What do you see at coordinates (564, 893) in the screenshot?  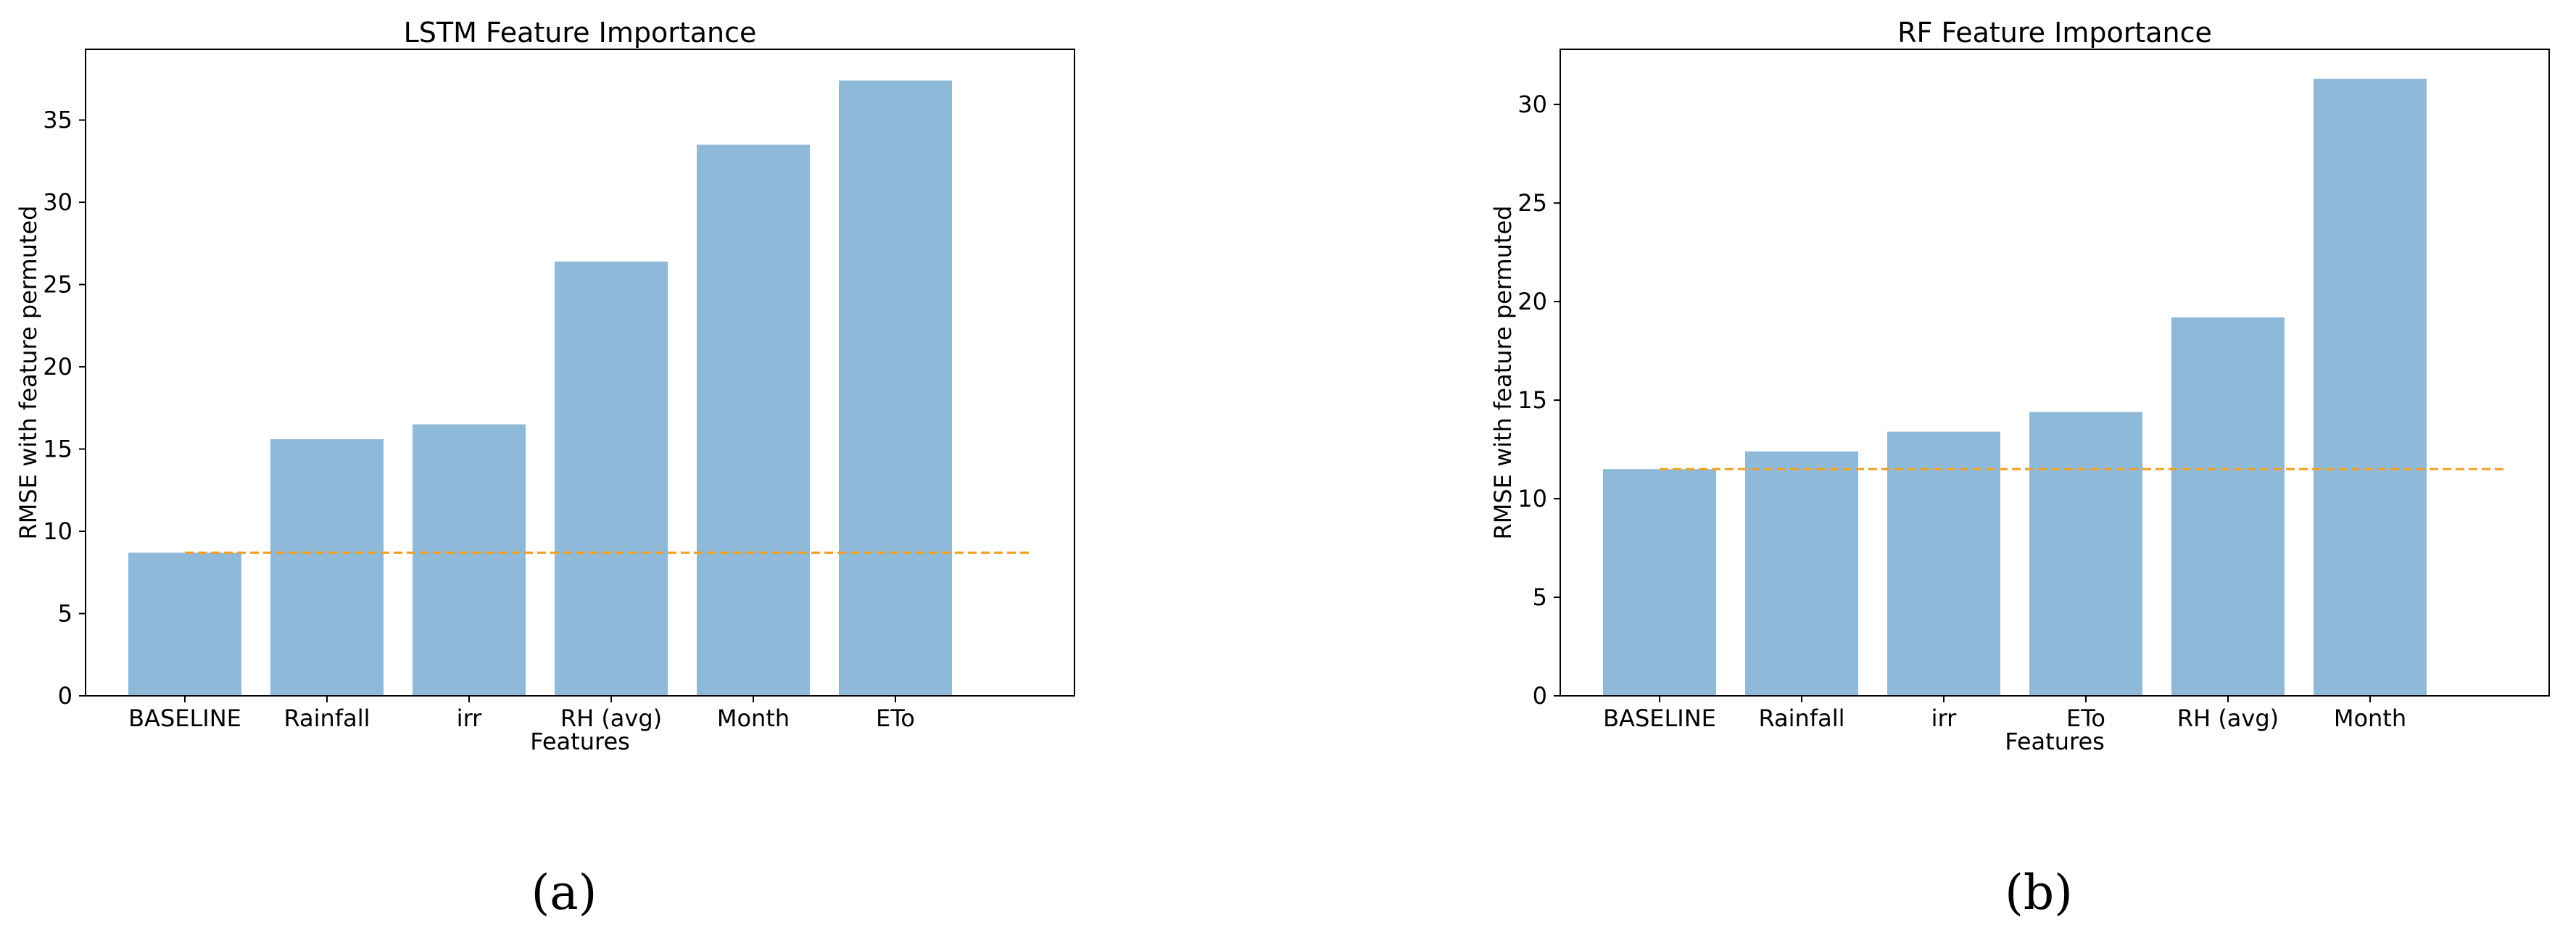 I see `panel-label: (a)` at bounding box center [564, 893].